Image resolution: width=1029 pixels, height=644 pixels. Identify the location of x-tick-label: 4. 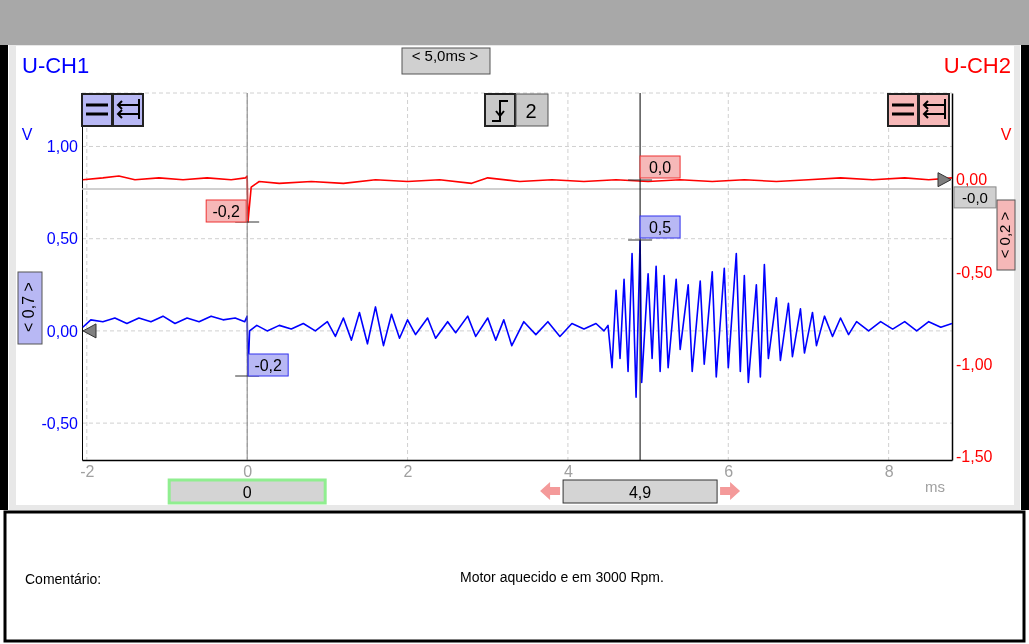
(568, 472).